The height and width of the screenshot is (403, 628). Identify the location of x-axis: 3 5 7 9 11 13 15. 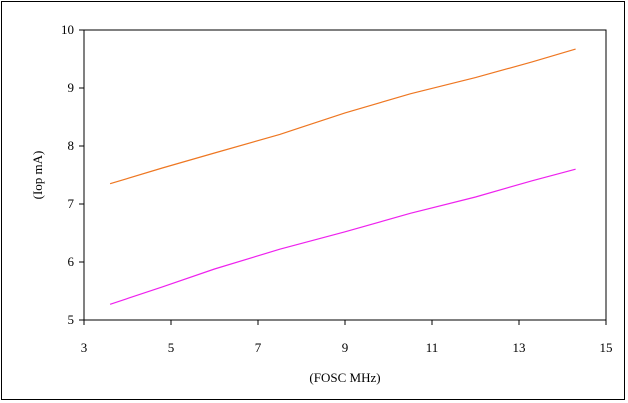
(347, 337).